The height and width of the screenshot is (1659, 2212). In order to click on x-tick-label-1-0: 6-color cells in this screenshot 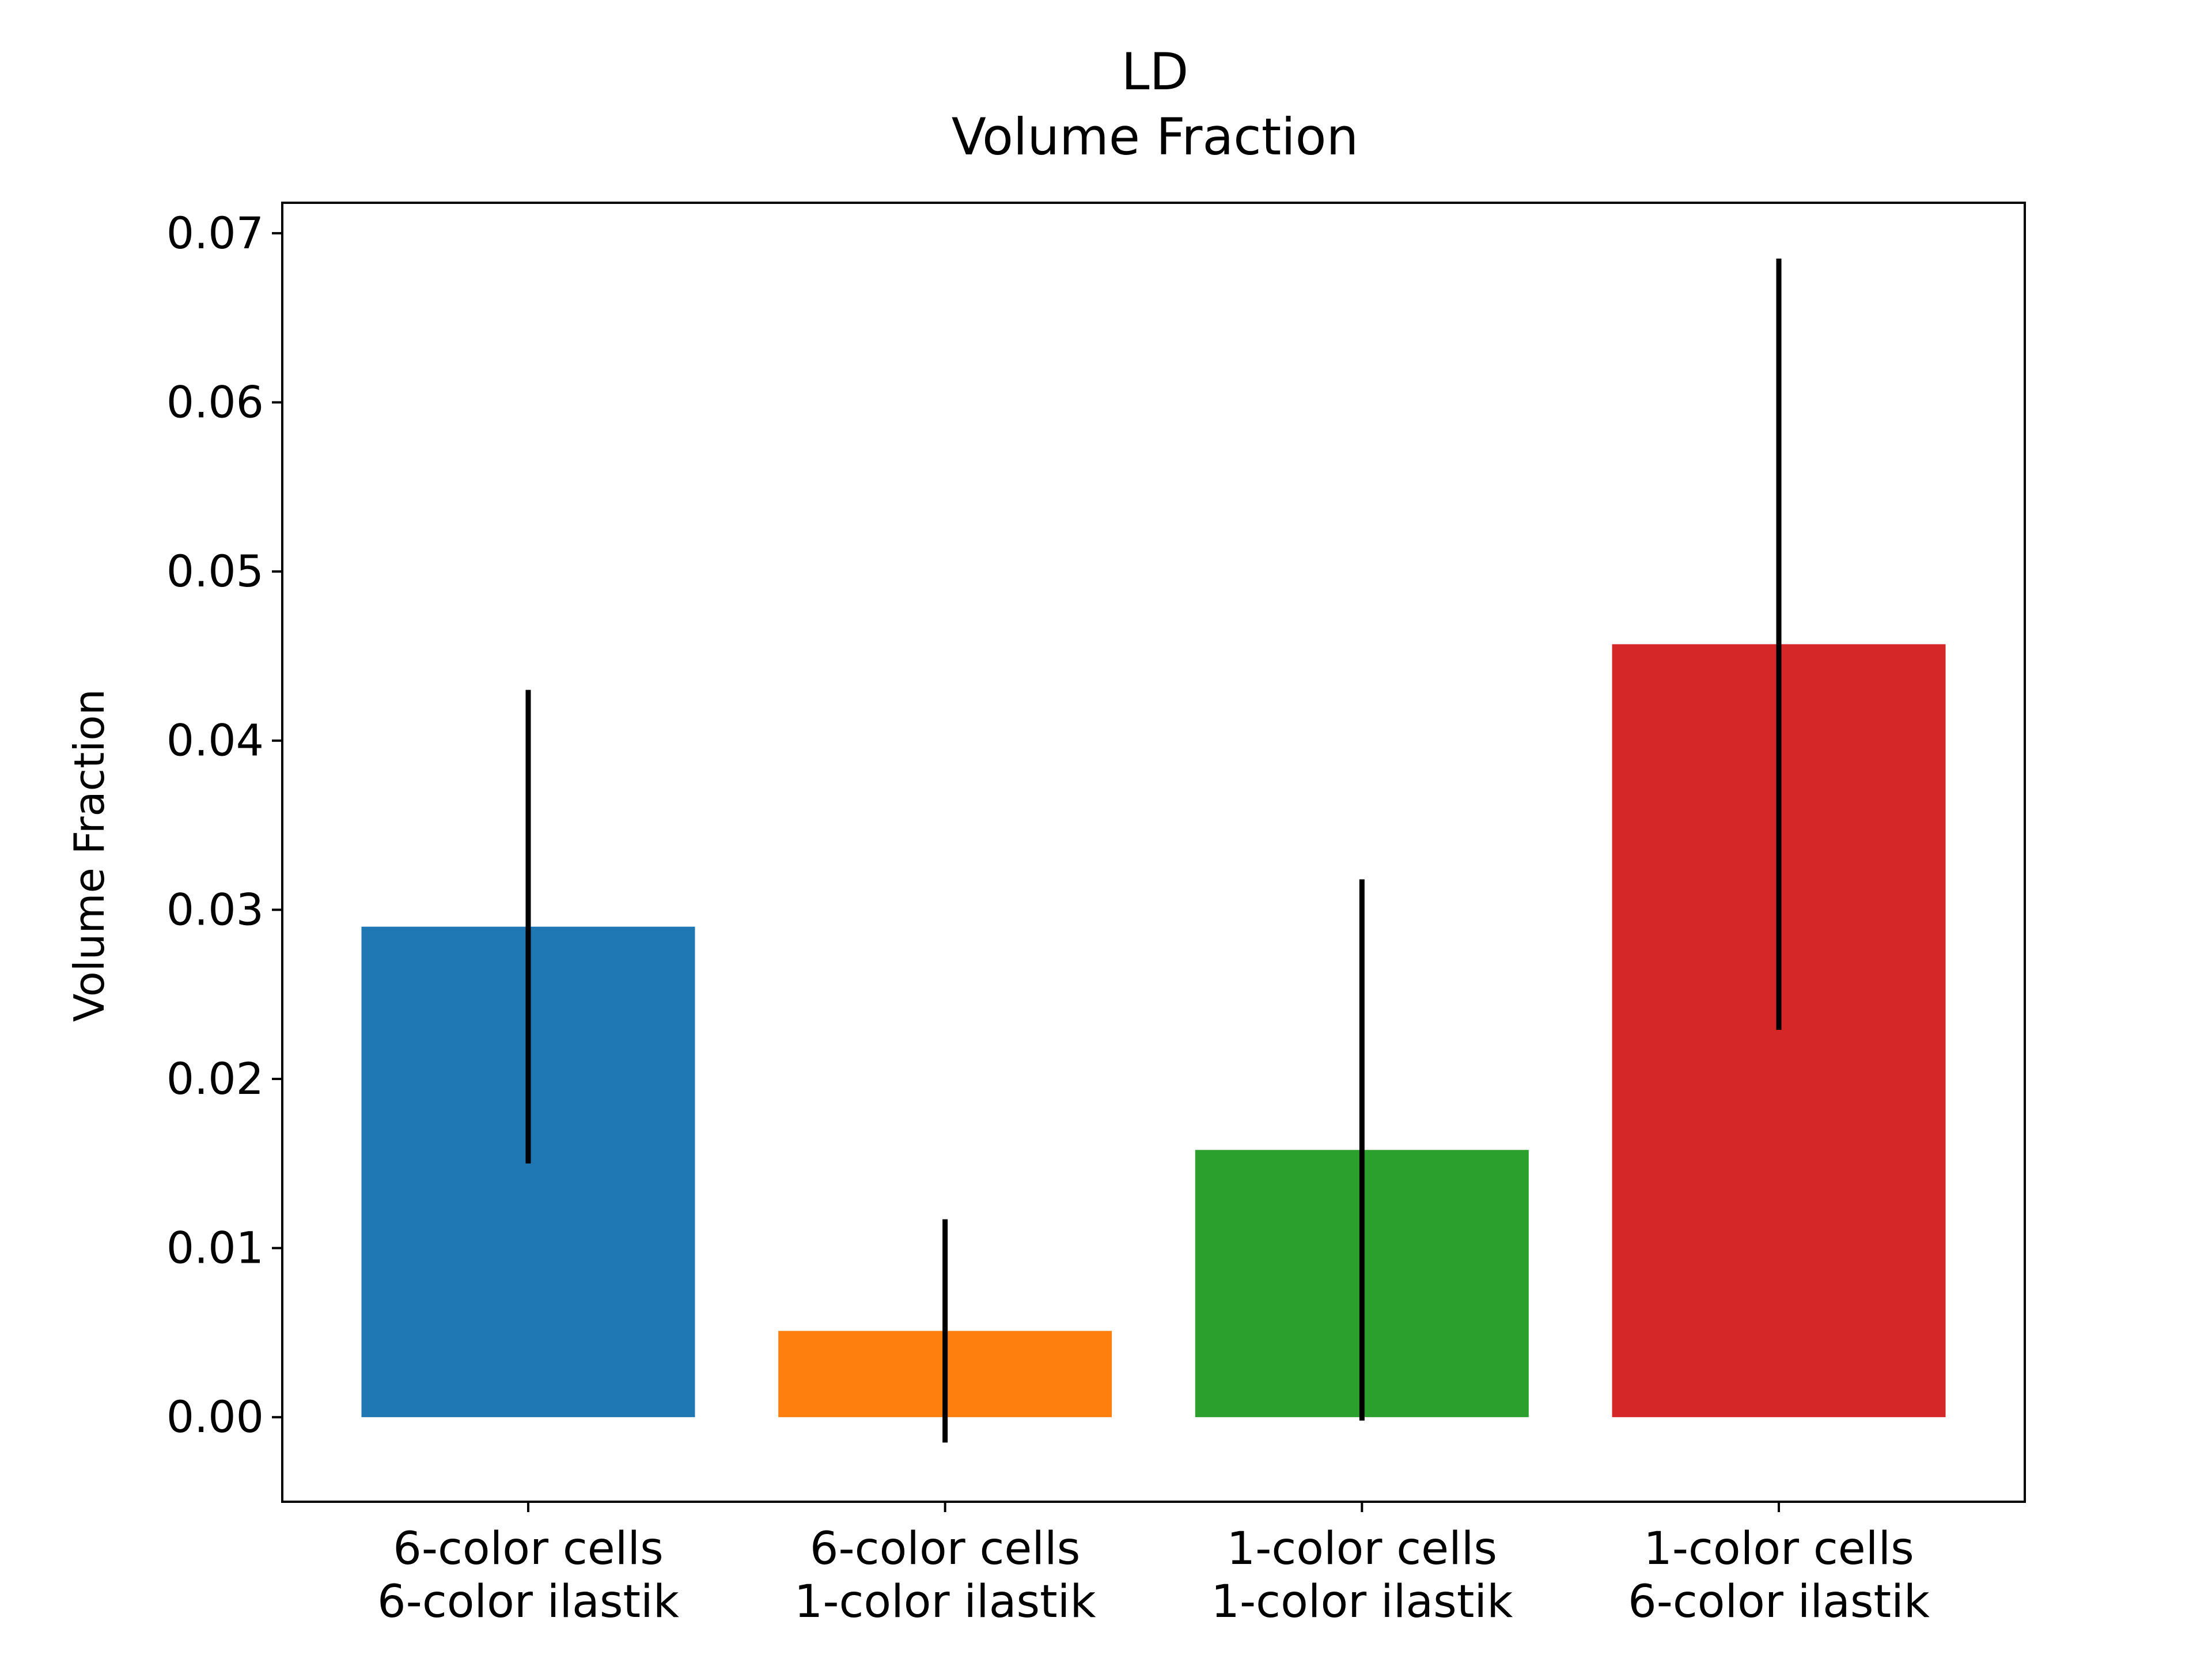, I will do `click(945, 1549)`.